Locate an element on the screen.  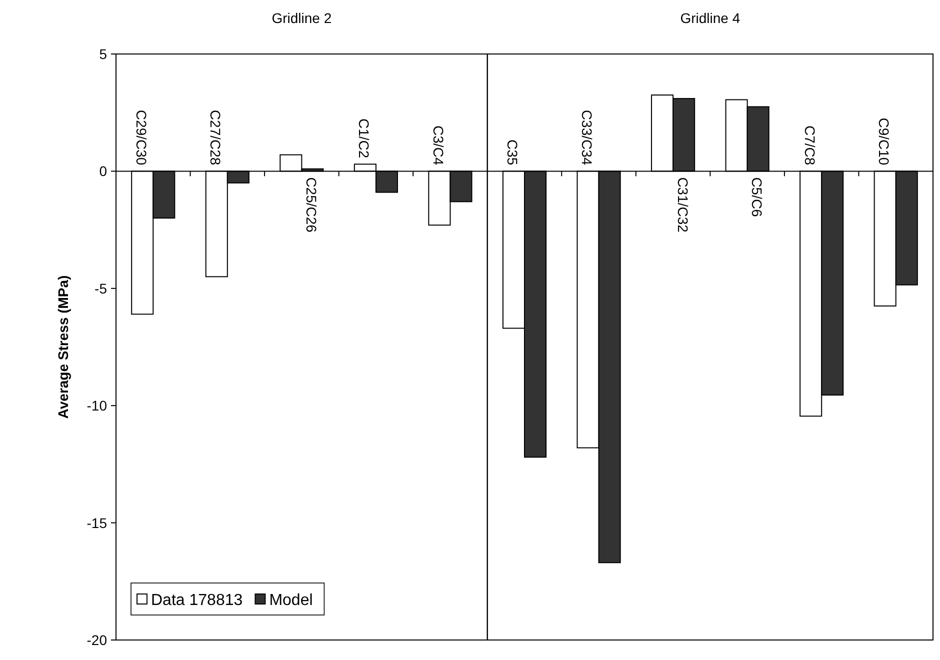
x-tick-label: C35 is located at coordinates (512, 153).